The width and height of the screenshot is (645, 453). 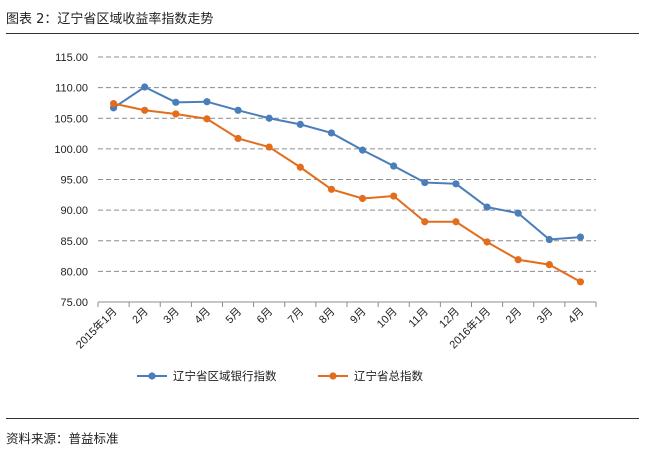 What do you see at coordinates (74, 242) in the screenshot?
I see `y-tick-label: 85.00` at bounding box center [74, 242].